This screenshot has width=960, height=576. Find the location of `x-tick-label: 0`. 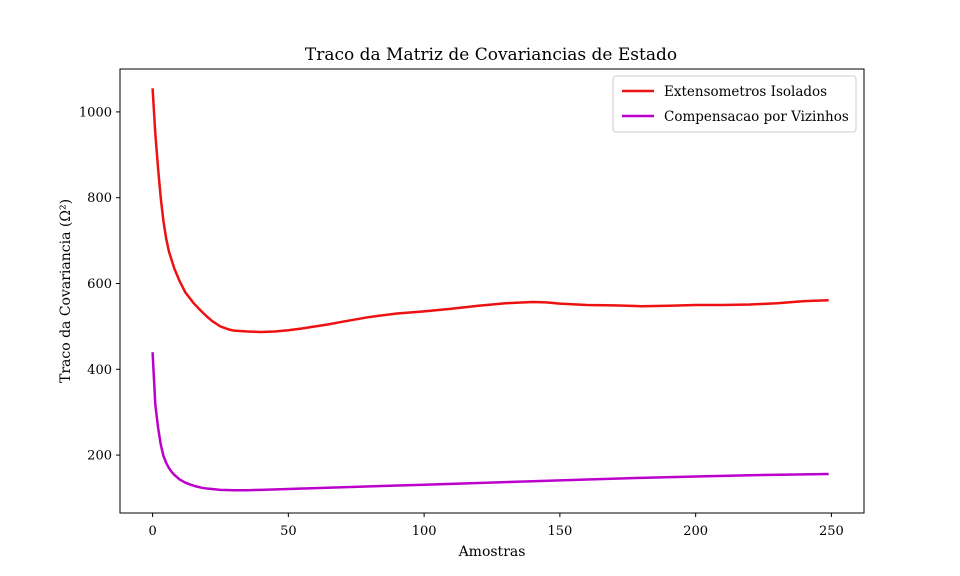

x-tick-label: 0 is located at coordinates (152, 531).